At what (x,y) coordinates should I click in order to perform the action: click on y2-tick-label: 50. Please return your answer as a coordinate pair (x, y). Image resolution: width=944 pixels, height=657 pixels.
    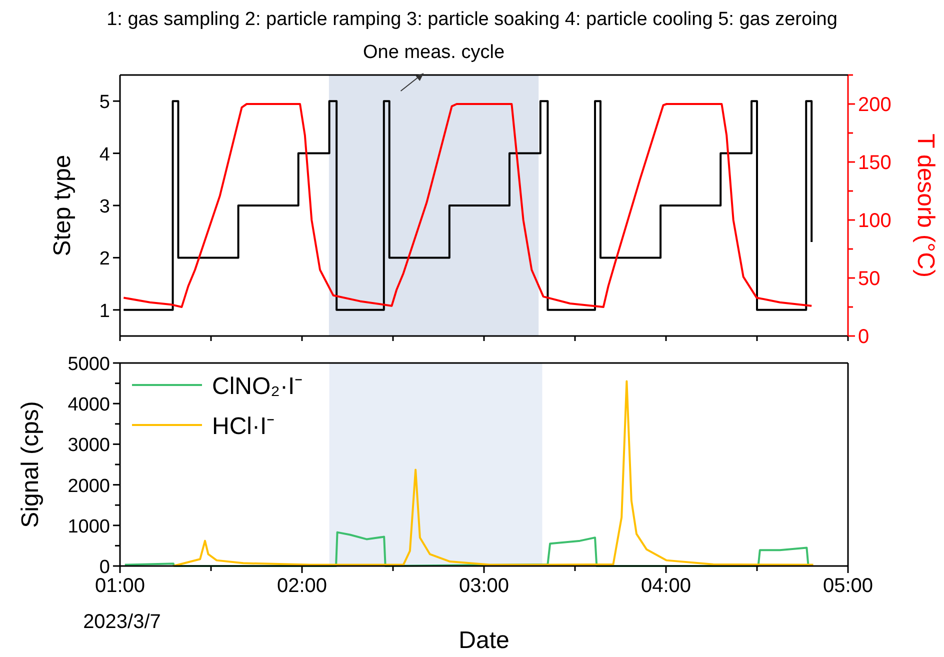
    Looking at the image, I should click on (869, 279).